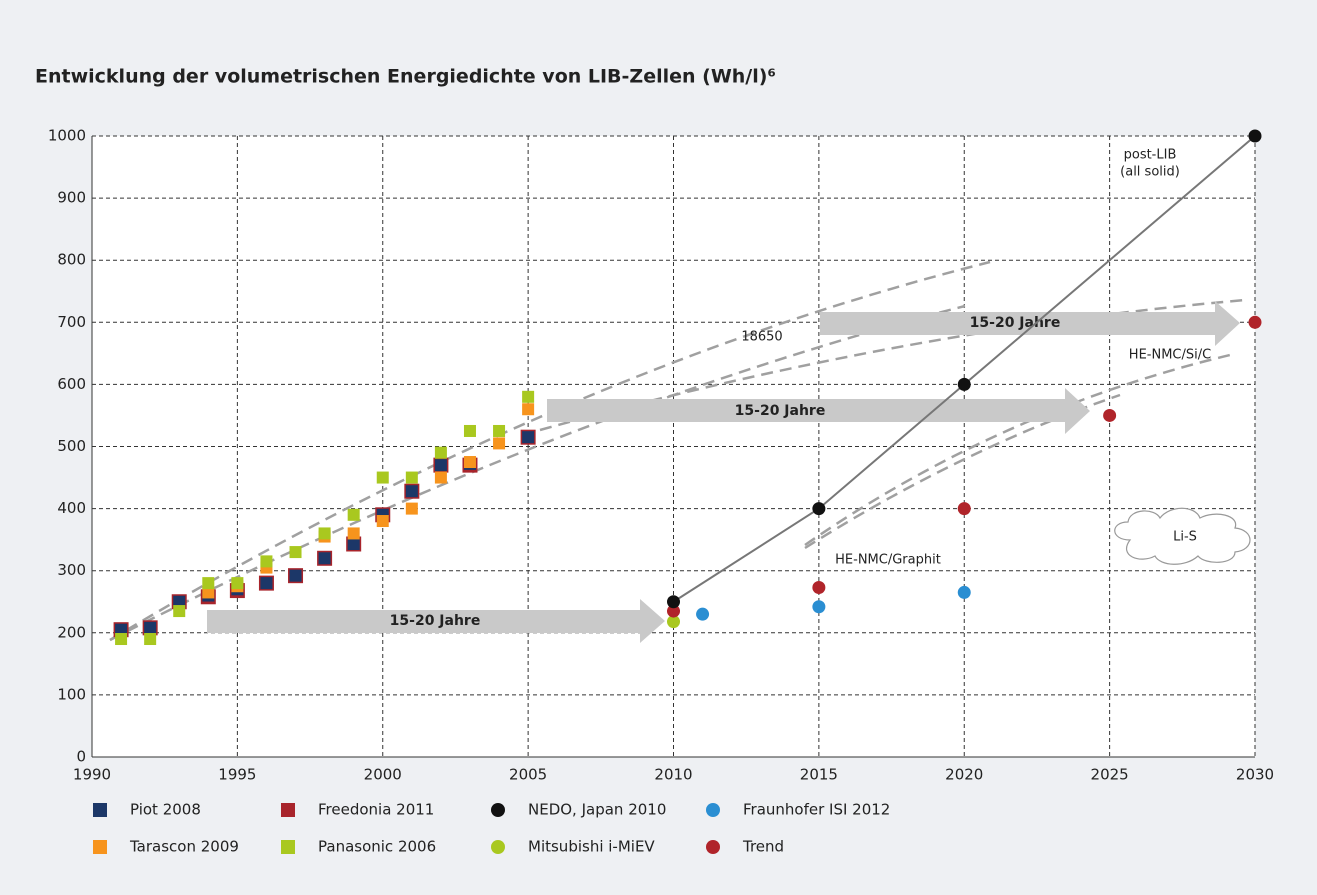  I want to click on x-tick-label: 2025, so click(1110, 775).